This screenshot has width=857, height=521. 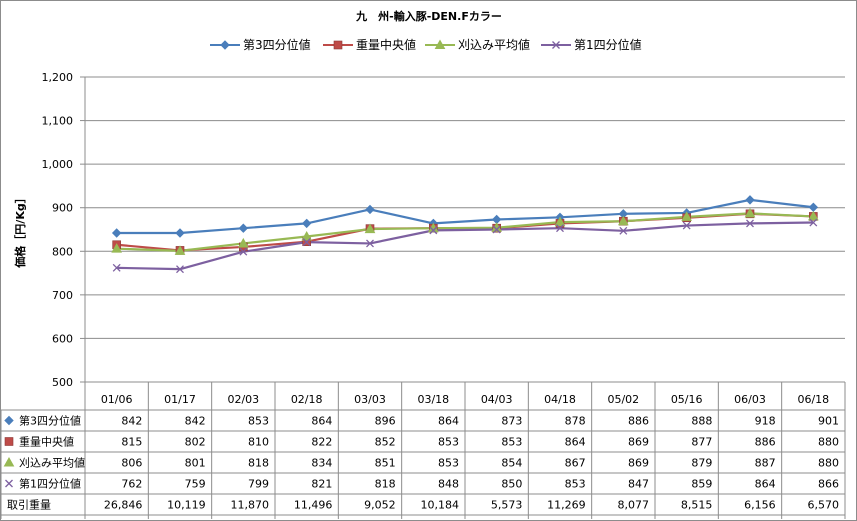 What do you see at coordinates (426, 44) in the screenshot?
I see `legend: 第3四分位値 重量中央値 刈込み平均値 第1四分位値` at bounding box center [426, 44].